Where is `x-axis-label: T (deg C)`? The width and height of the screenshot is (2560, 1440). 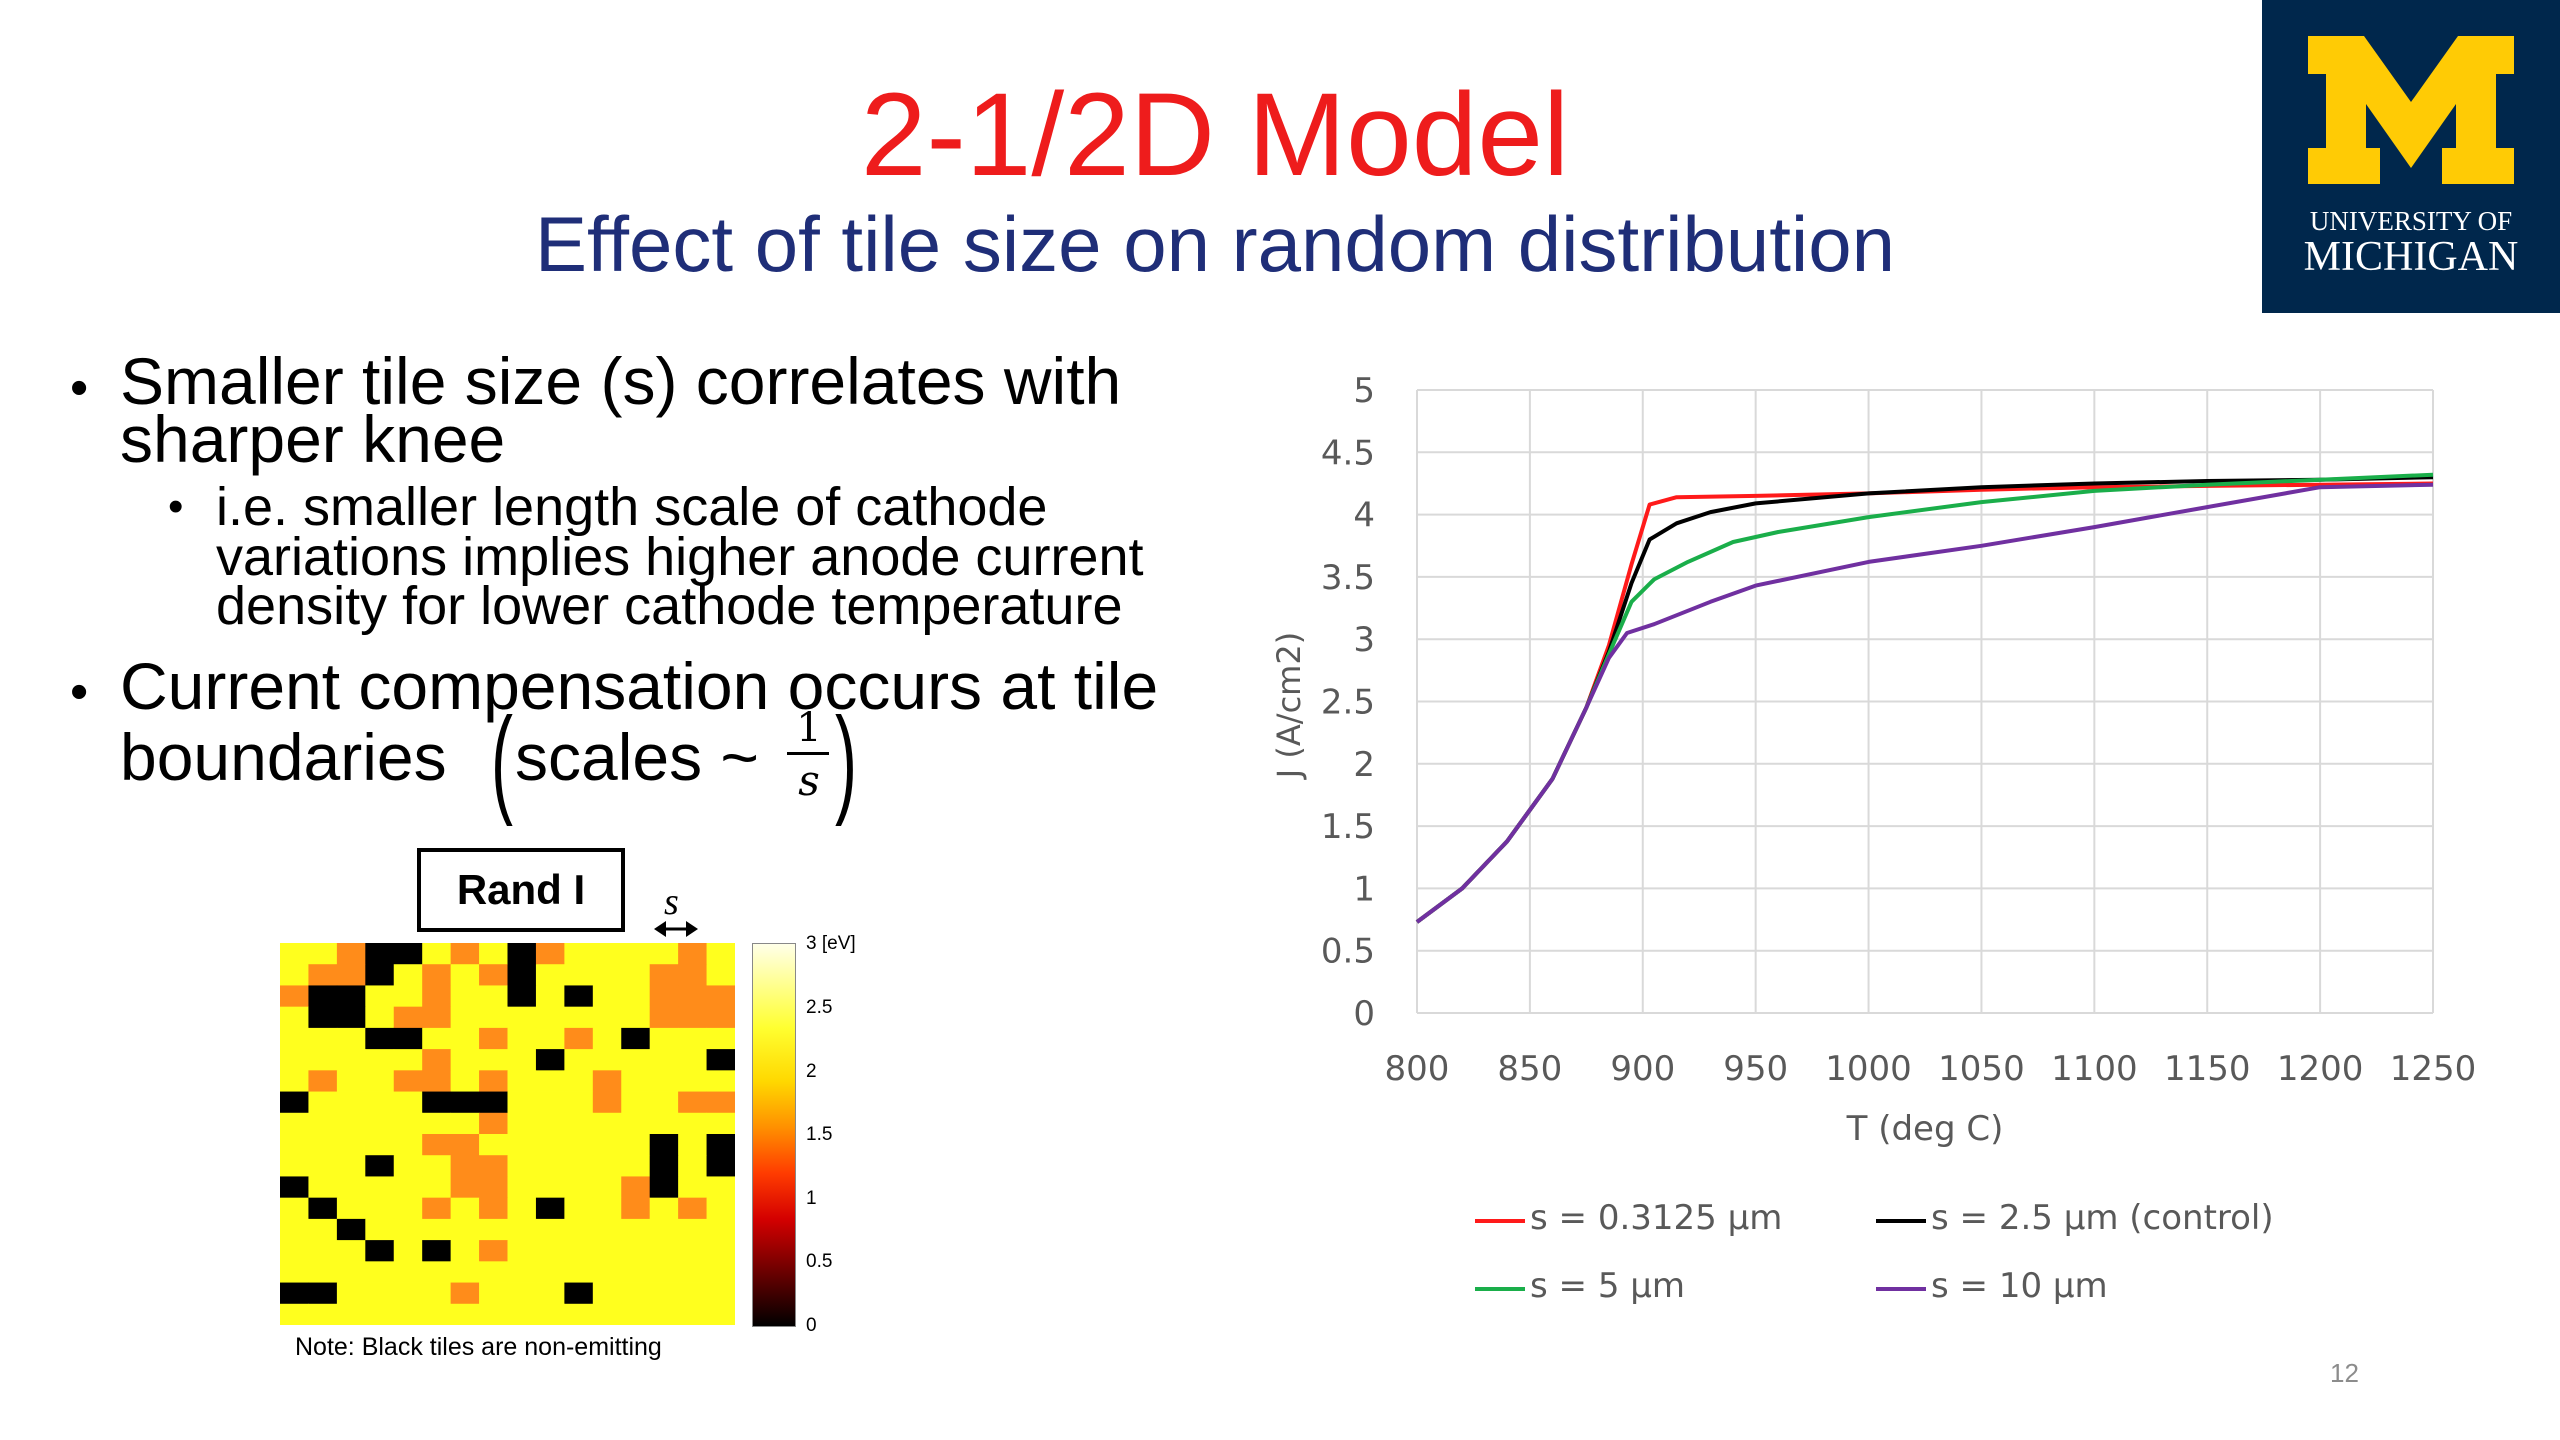
x-axis-label: T (deg C) is located at coordinates (1925, 1129).